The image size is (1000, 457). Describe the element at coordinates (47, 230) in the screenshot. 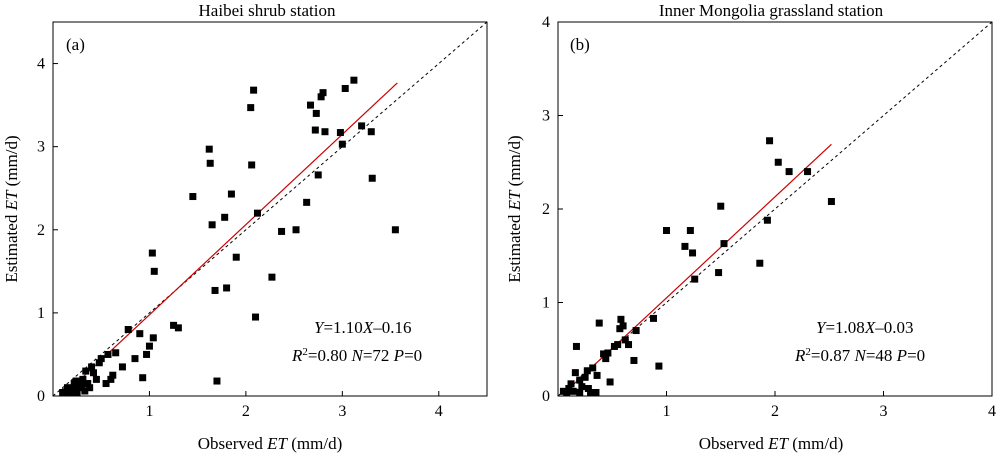

I see `panel-a-y-ticks: 0 1 2 3 4` at that location.